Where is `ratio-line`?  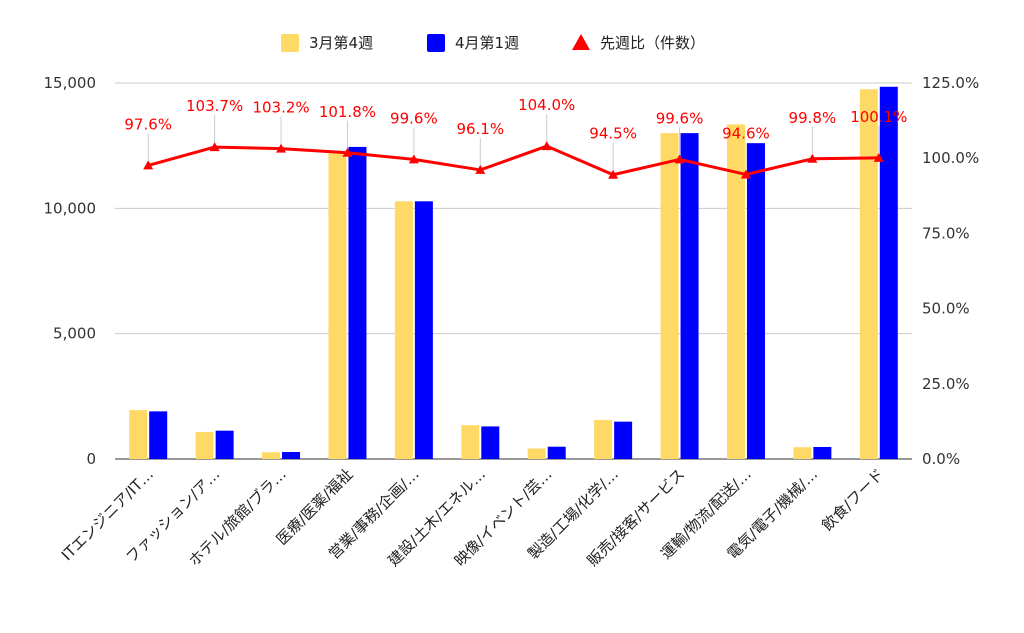 ratio-line is located at coordinates (513, 160).